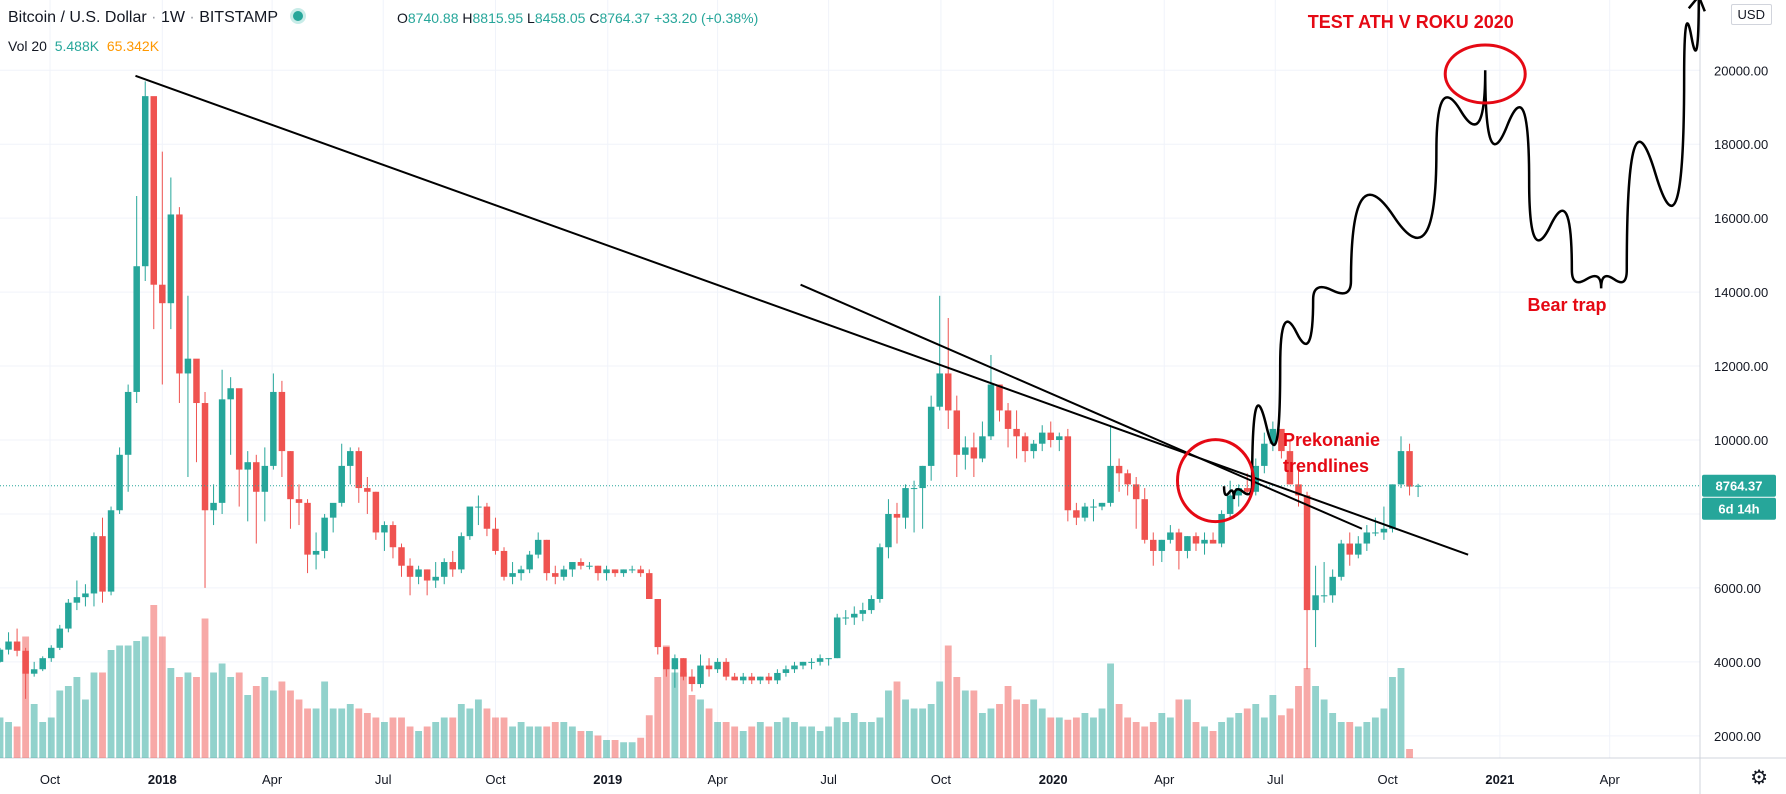 The image size is (1786, 794). What do you see at coordinates (77, 17) in the screenshot?
I see `symbol-title: Bitcoin / U.S. Dollar` at bounding box center [77, 17].